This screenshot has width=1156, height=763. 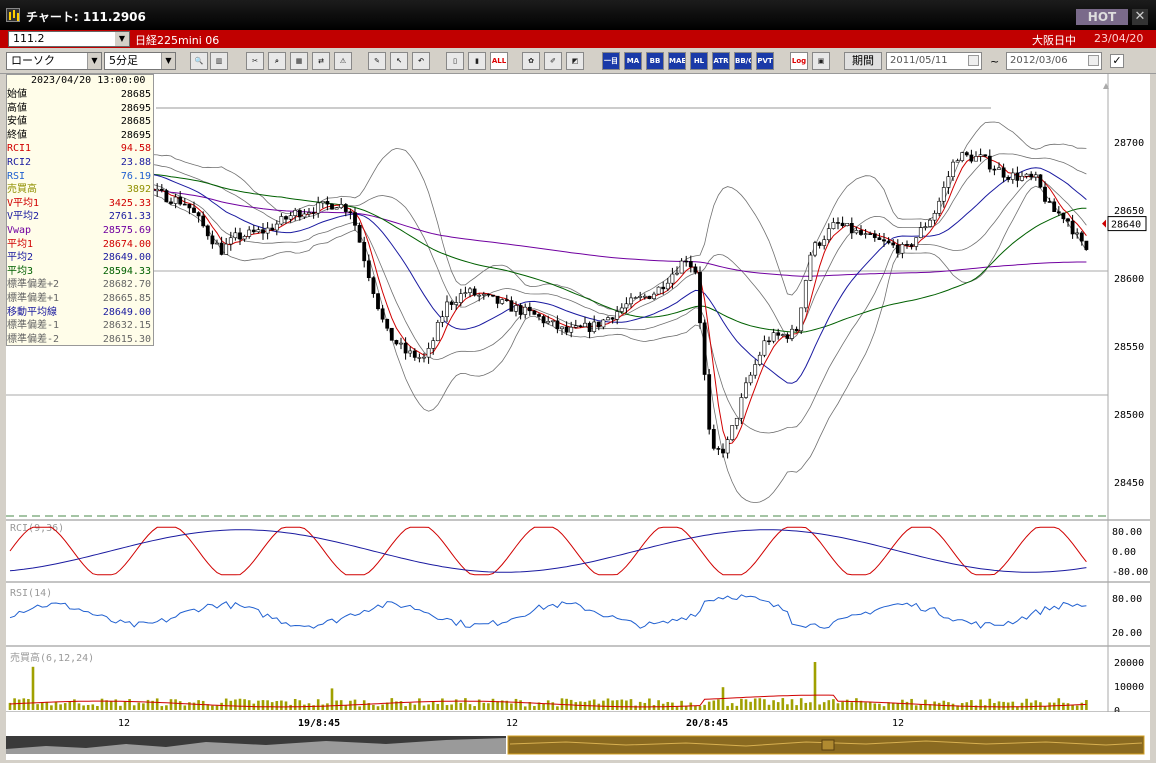 I want to click on pen-icon: ✎, so click(x=377, y=61).